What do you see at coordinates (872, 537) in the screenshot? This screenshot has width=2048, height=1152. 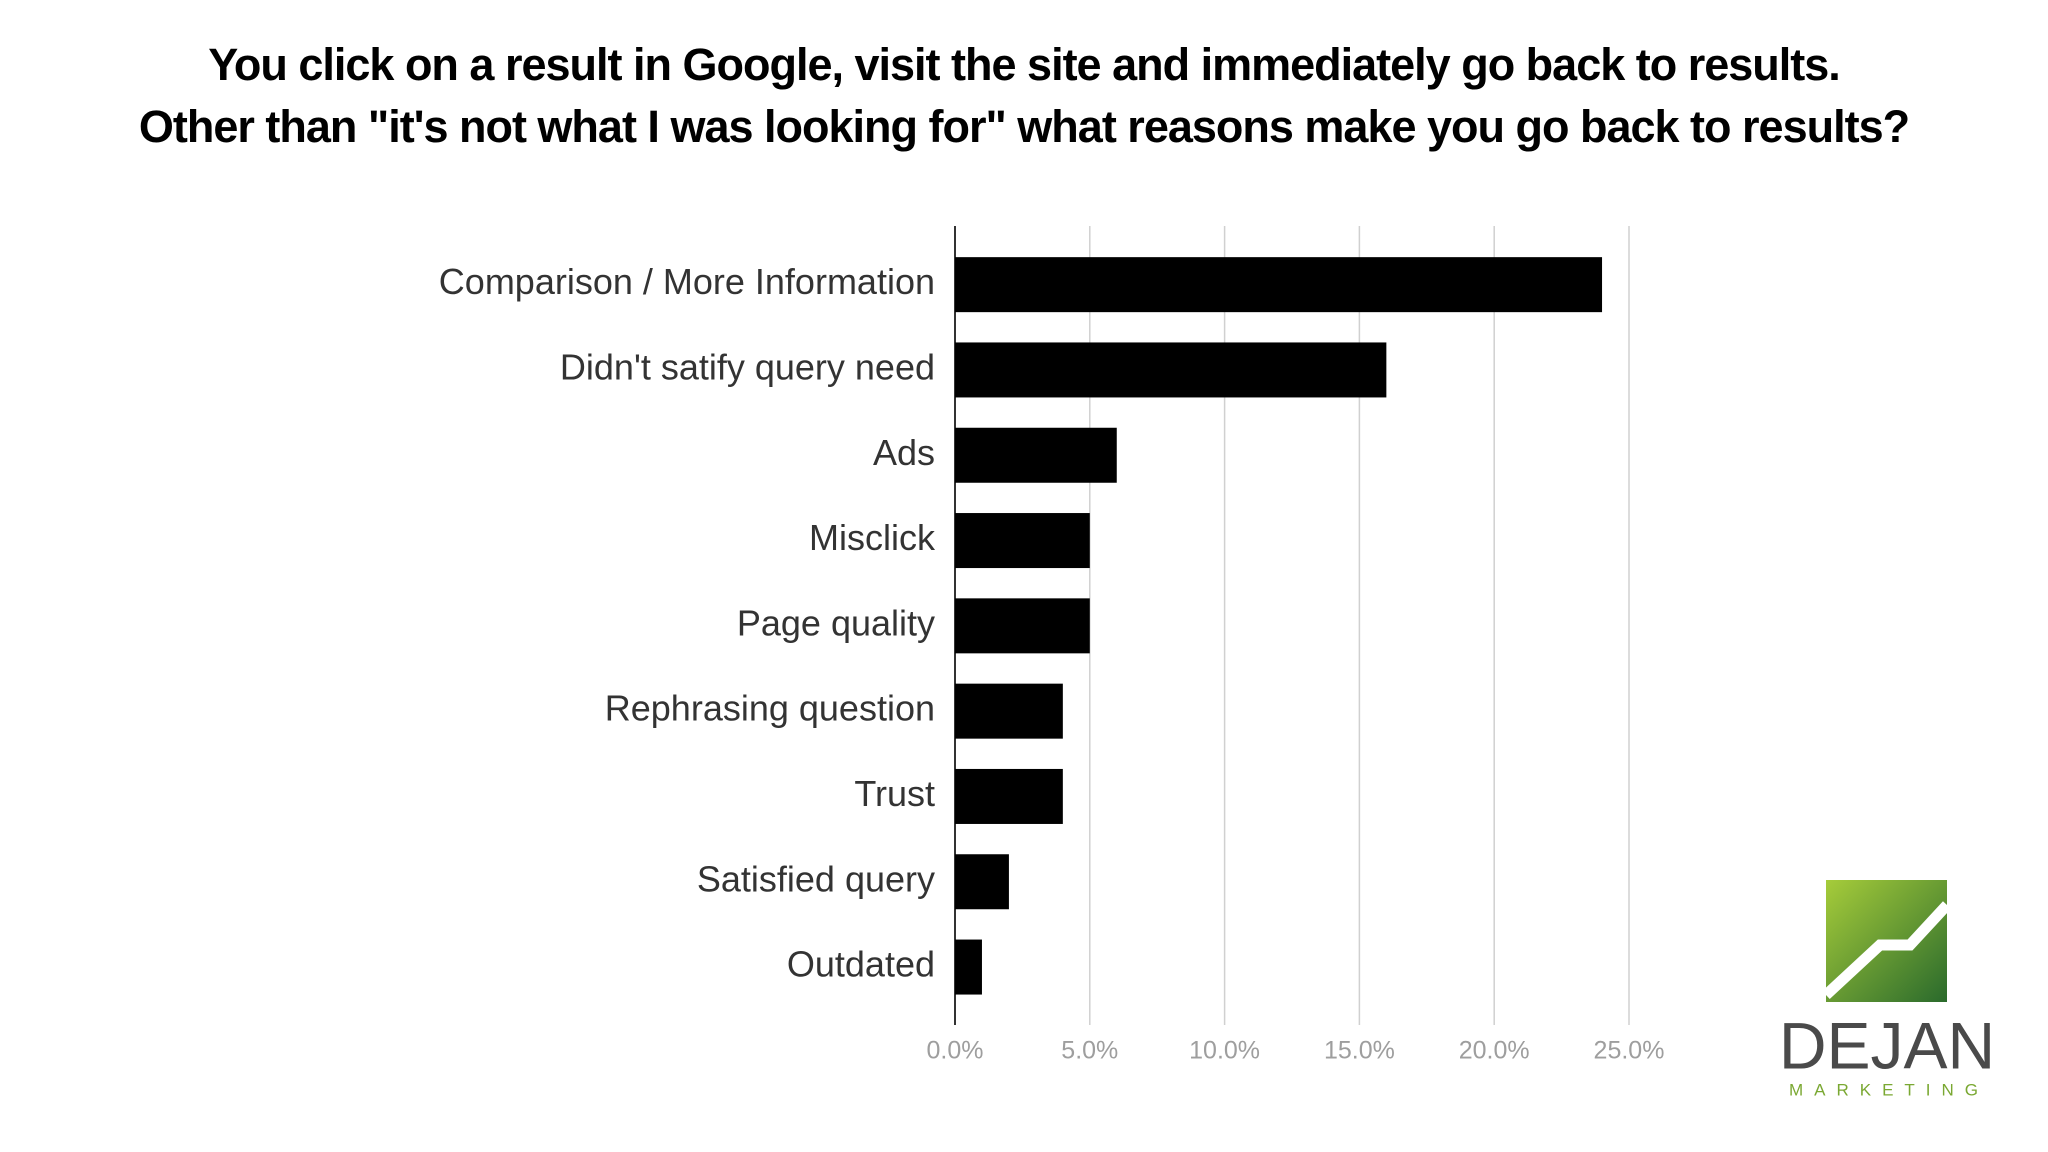 I see `y-tick-label: Misclick` at bounding box center [872, 537].